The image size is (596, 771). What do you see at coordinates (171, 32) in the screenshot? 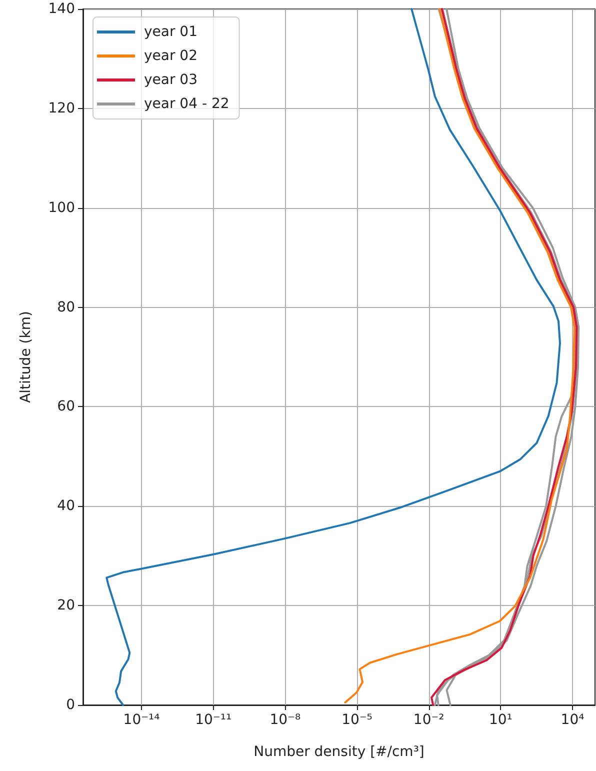
I see `legend-label: year 01` at bounding box center [171, 32].